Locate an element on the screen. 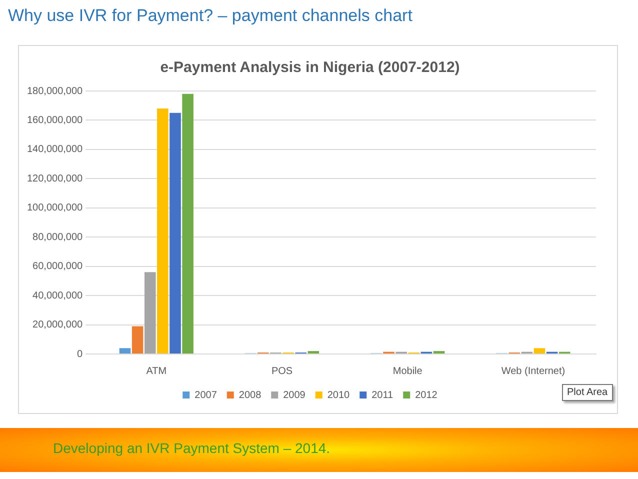  text: Plot Area is located at coordinates (587, 392).